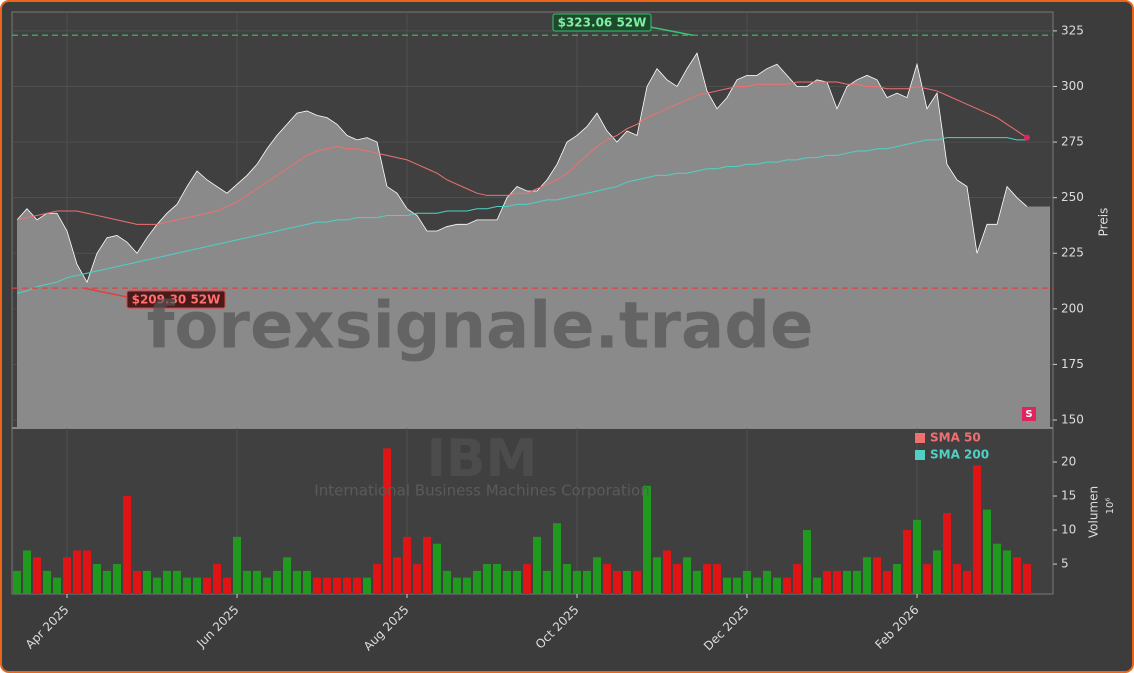 The width and height of the screenshot is (1134, 673). Describe the element at coordinates (1068, 496) in the screenshot. I see `y2-tick-label: 15` at that location.